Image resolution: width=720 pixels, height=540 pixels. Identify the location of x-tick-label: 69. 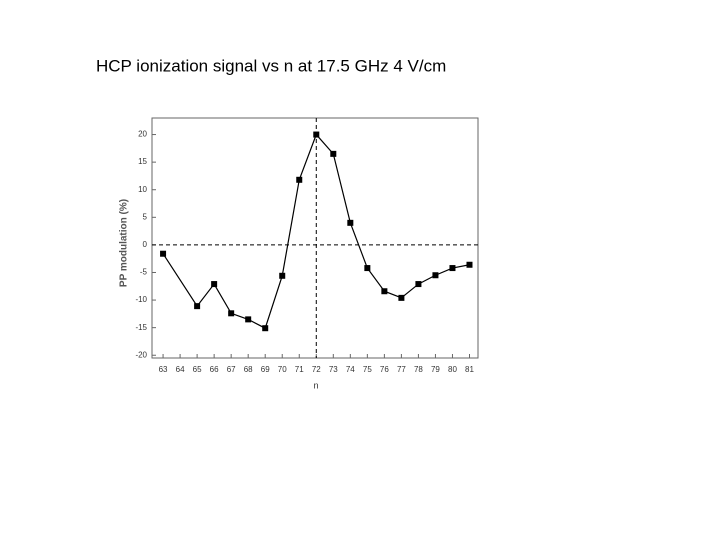
(265, 369).